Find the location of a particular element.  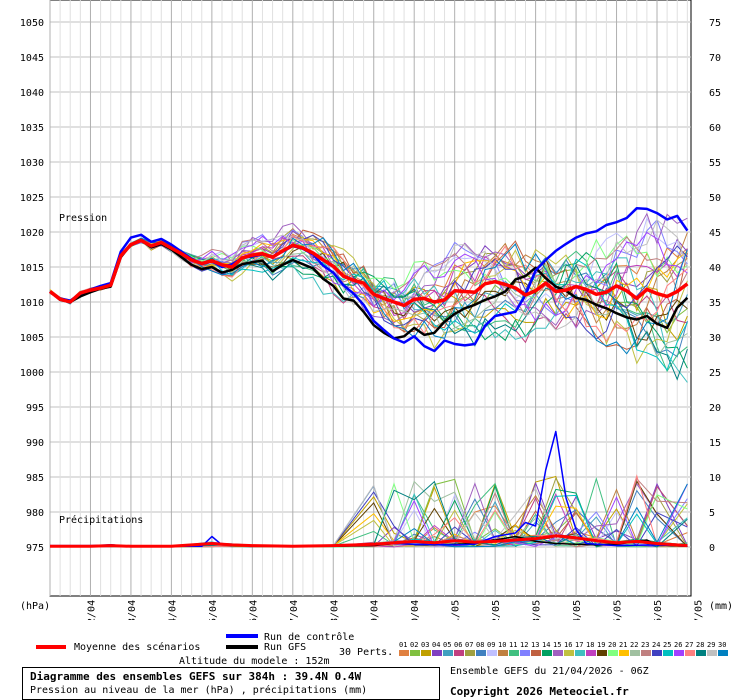

member-number: 08 is located at coordinates (480, 645).